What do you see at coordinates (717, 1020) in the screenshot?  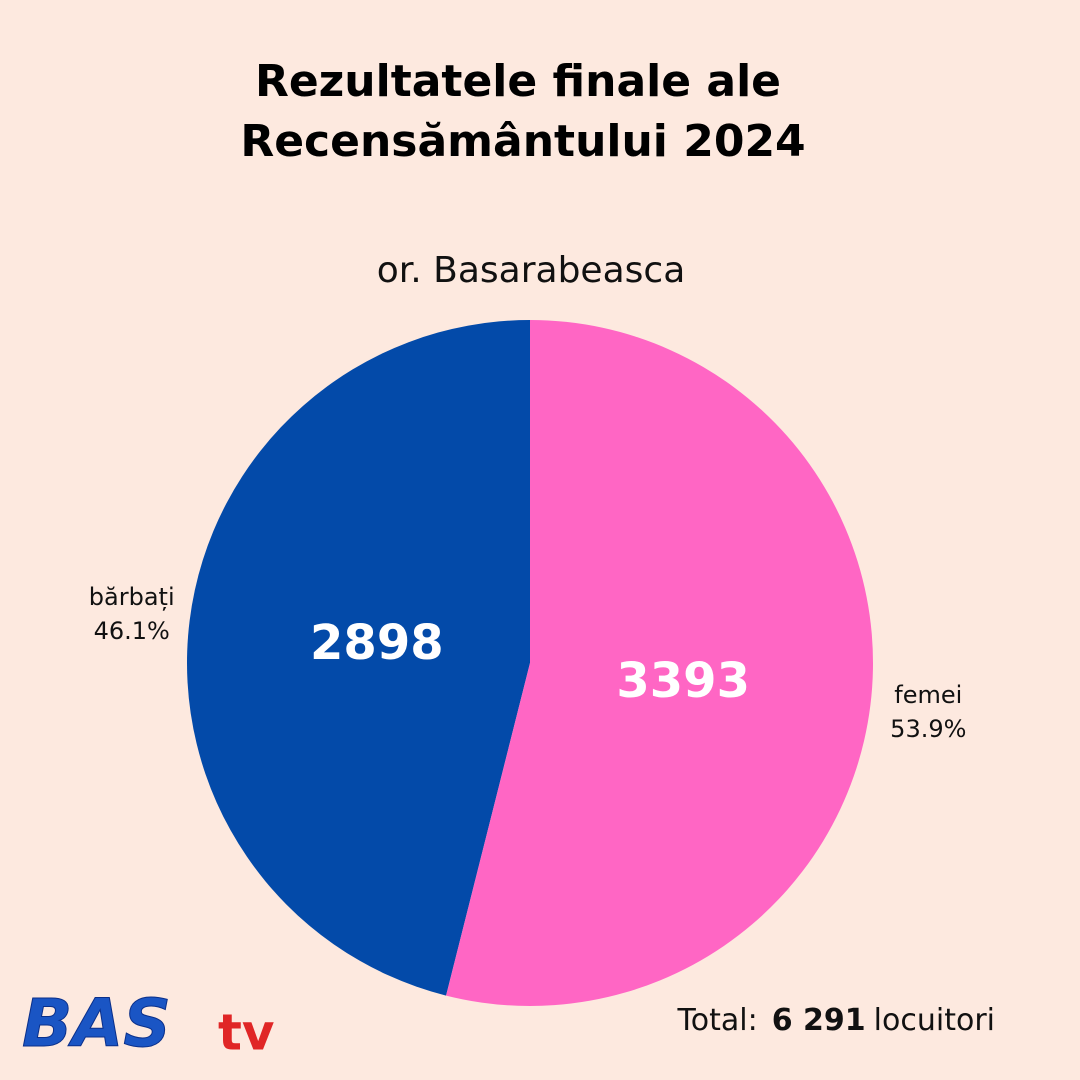 I see `total-prefix: Total:` at bounding box center [717, 1020].